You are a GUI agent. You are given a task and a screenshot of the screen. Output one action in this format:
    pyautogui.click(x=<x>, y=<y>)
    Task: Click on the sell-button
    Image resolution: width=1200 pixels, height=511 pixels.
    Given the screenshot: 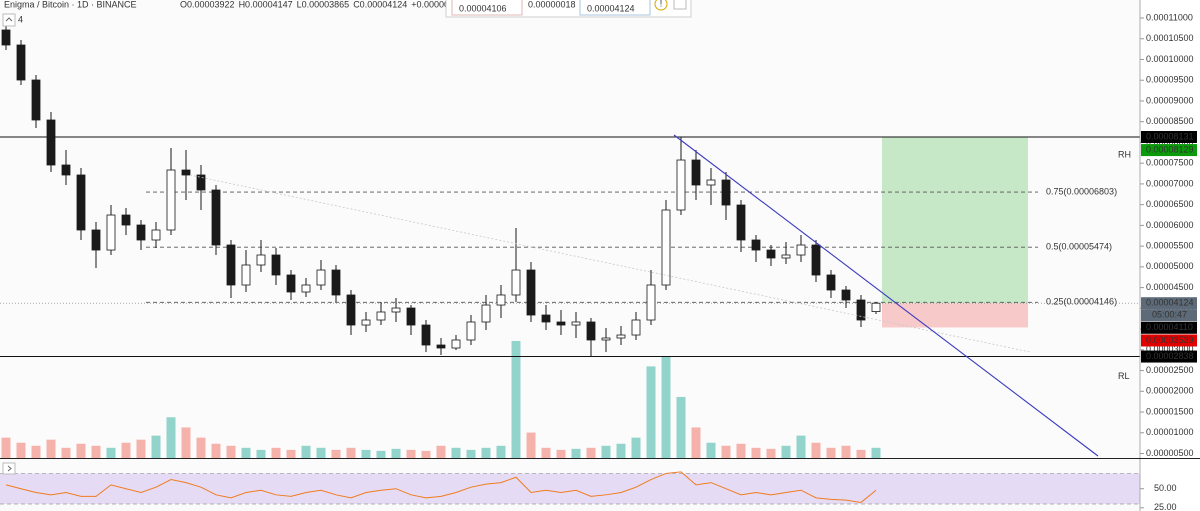 What is the action you would take?
    pyautogui.click(x=487, y=8)
    